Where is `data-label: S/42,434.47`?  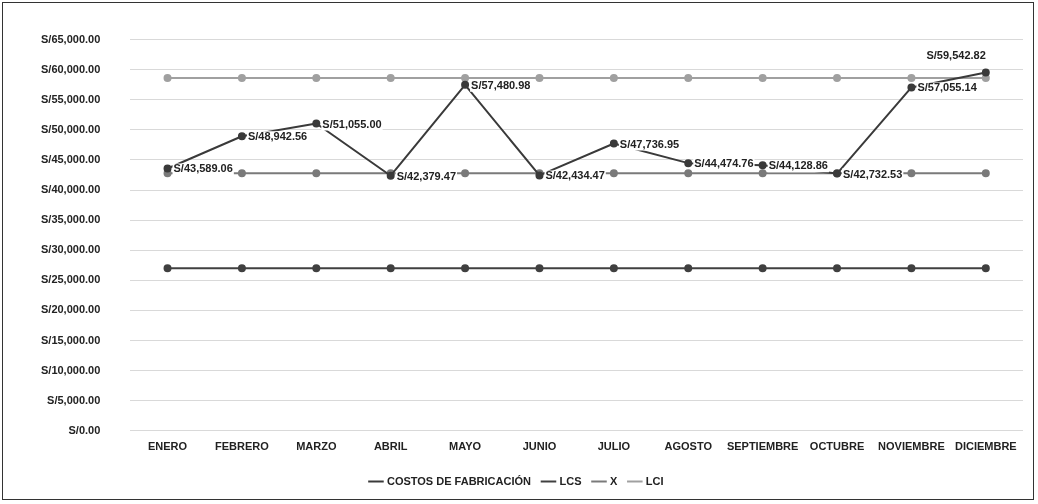
data-label: S/42,434.47 is located at coordinates (575, 175).